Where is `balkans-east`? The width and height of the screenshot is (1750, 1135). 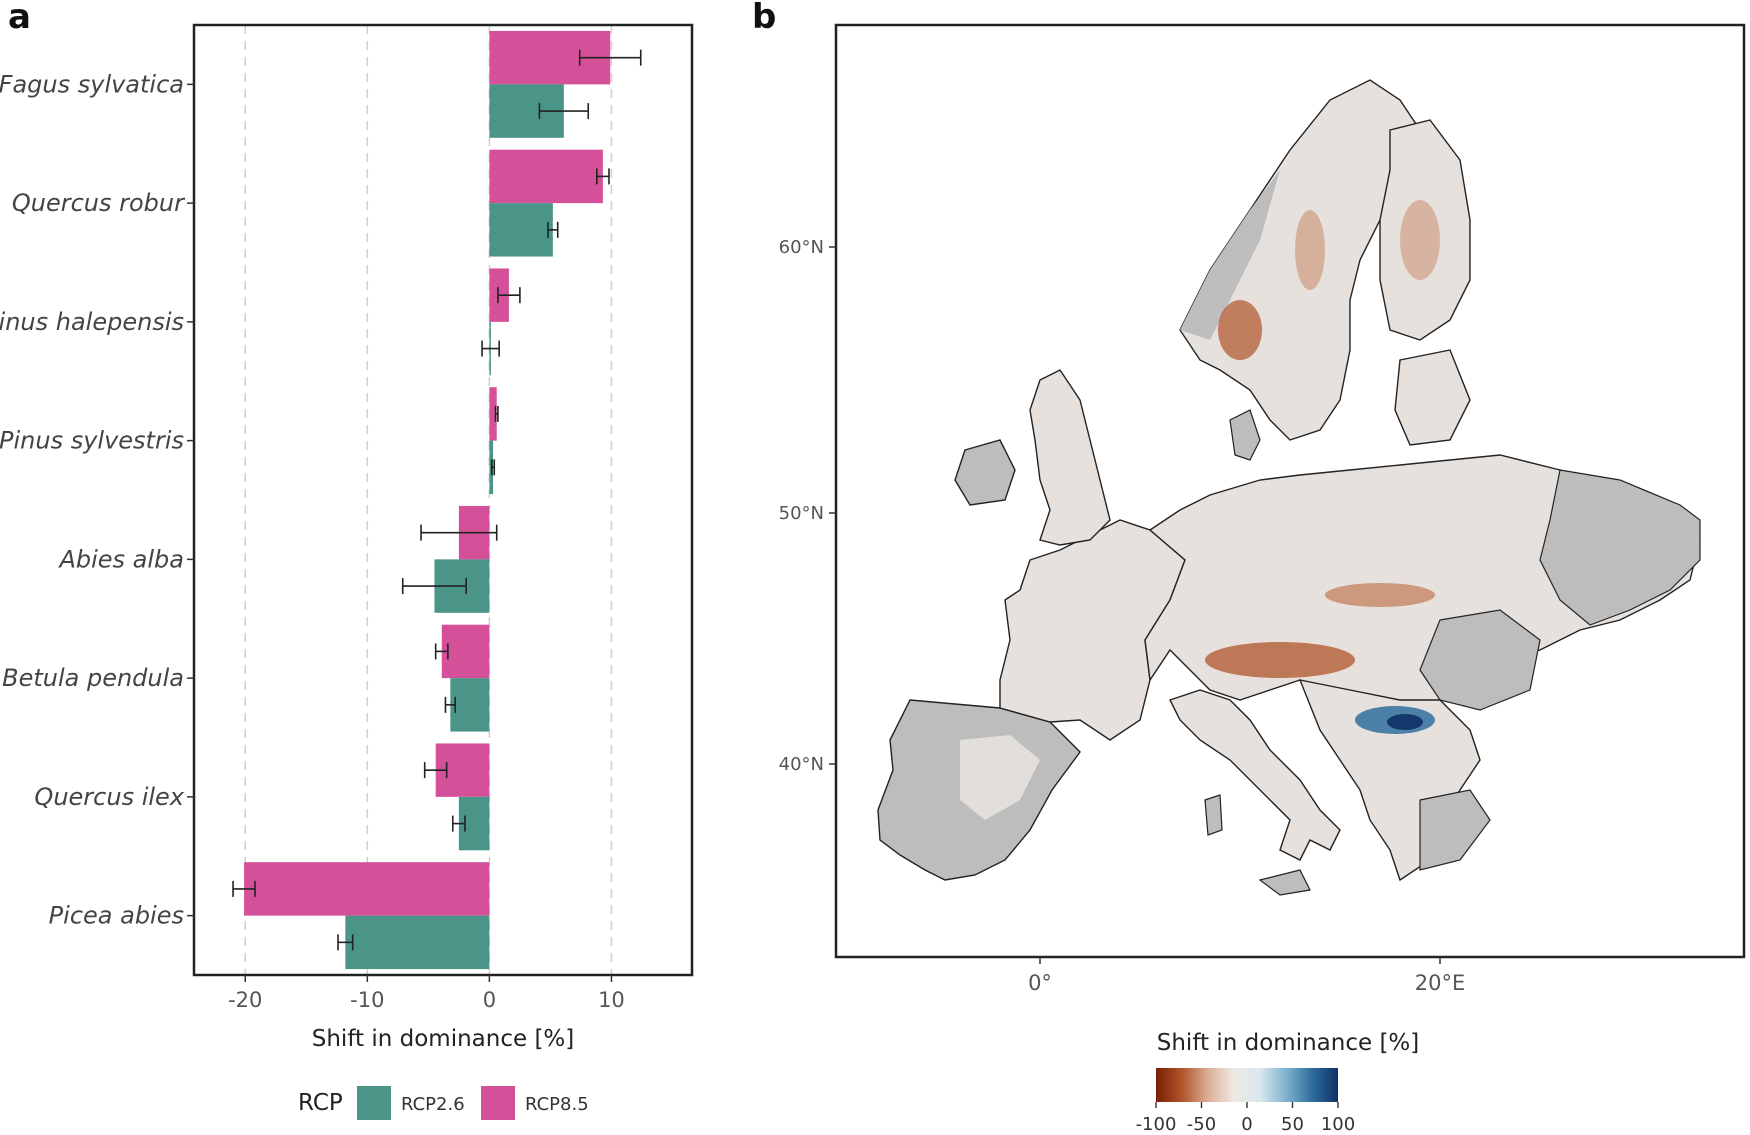 balkans-east is located at coordinates (1480, 660).